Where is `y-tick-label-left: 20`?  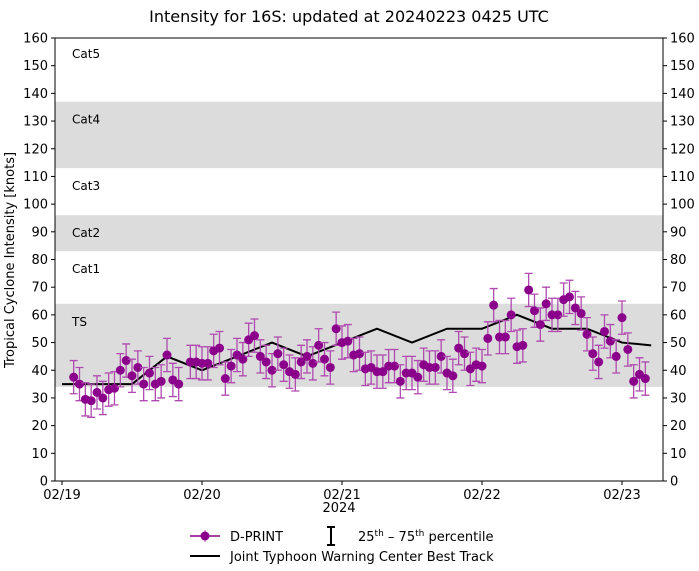
y-tick-label-left: 20 is located at coordinates (39, 426).